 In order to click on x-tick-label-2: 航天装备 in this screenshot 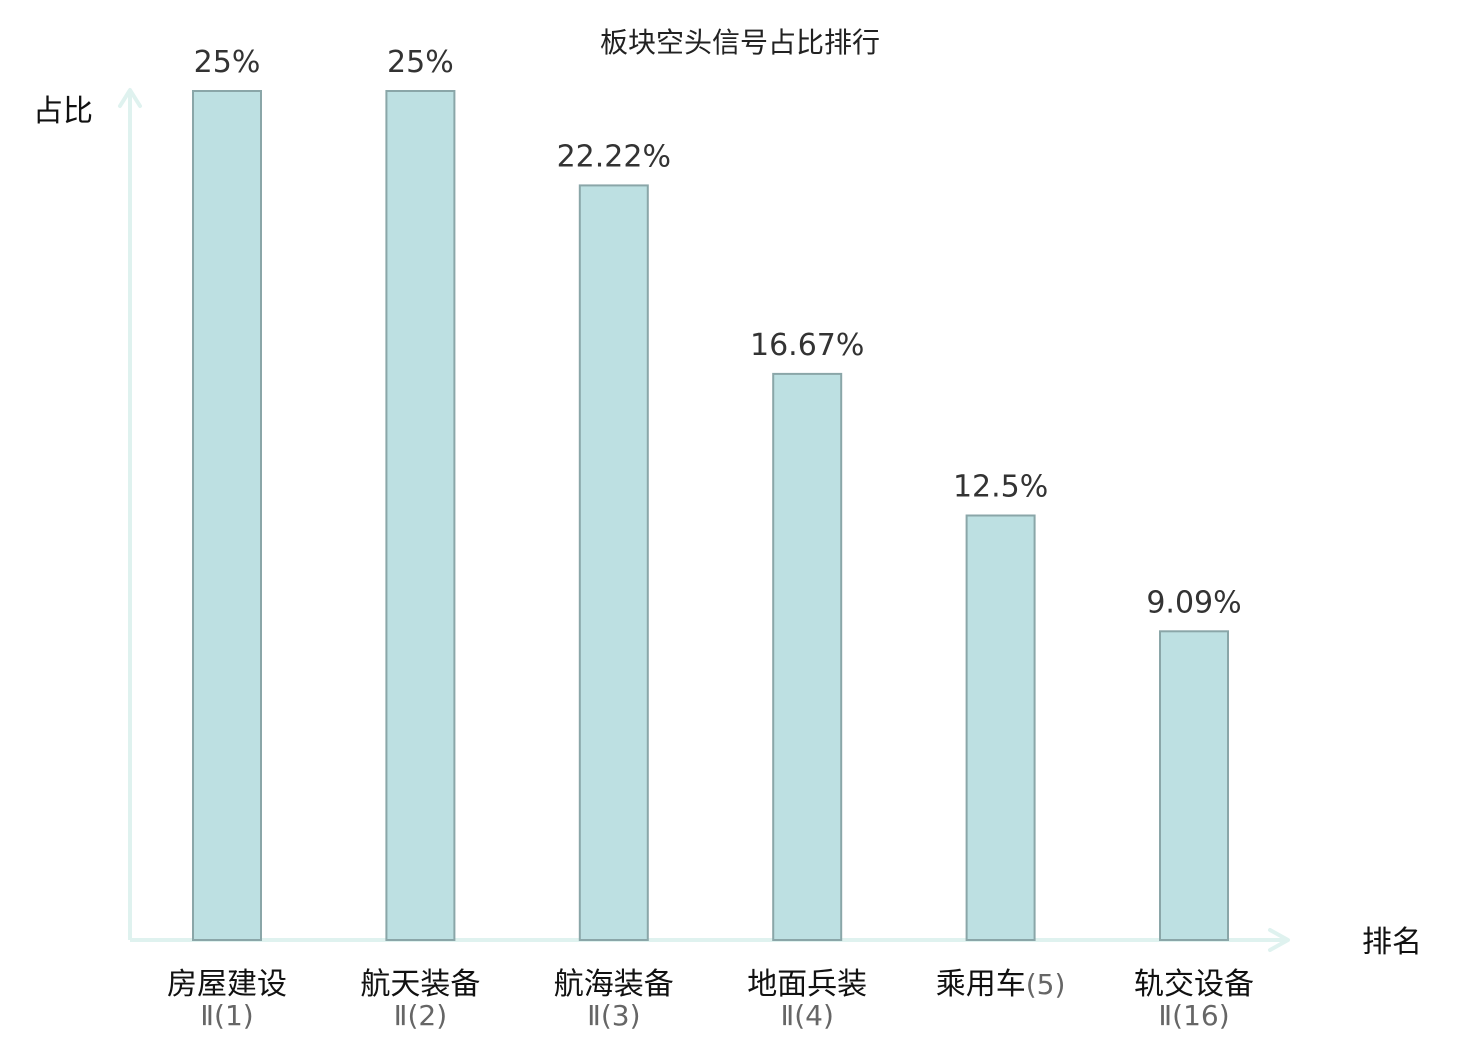, I will do `click(420, 984)`.